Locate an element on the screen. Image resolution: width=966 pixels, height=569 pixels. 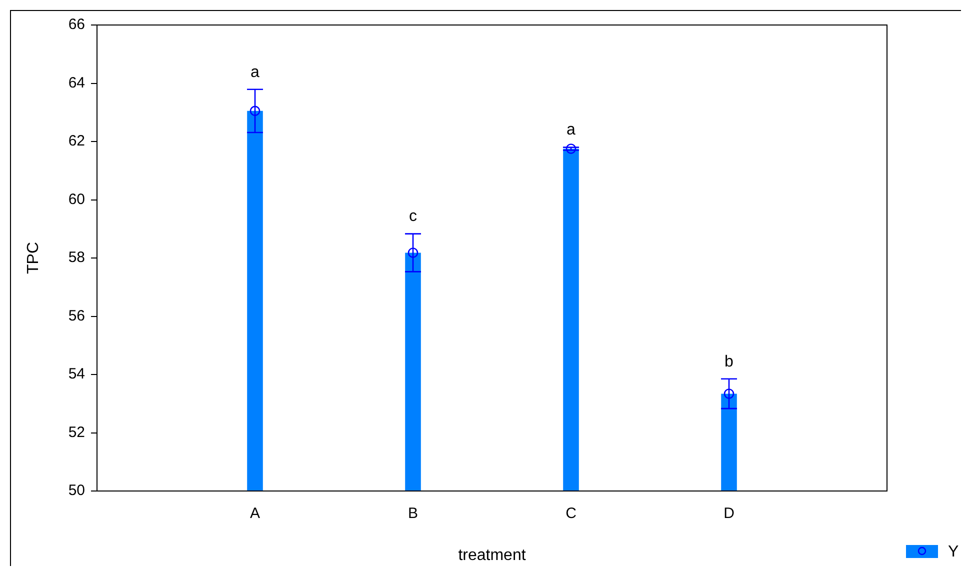
y-tick-label: 64 is located at coordinates (76, 83).